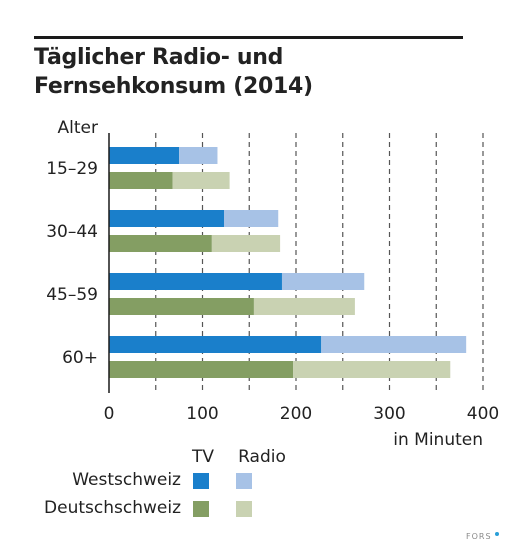 This screenshot has width=518, height=553. I want to click on x-tick-label-200: 200, so click(296, 414).